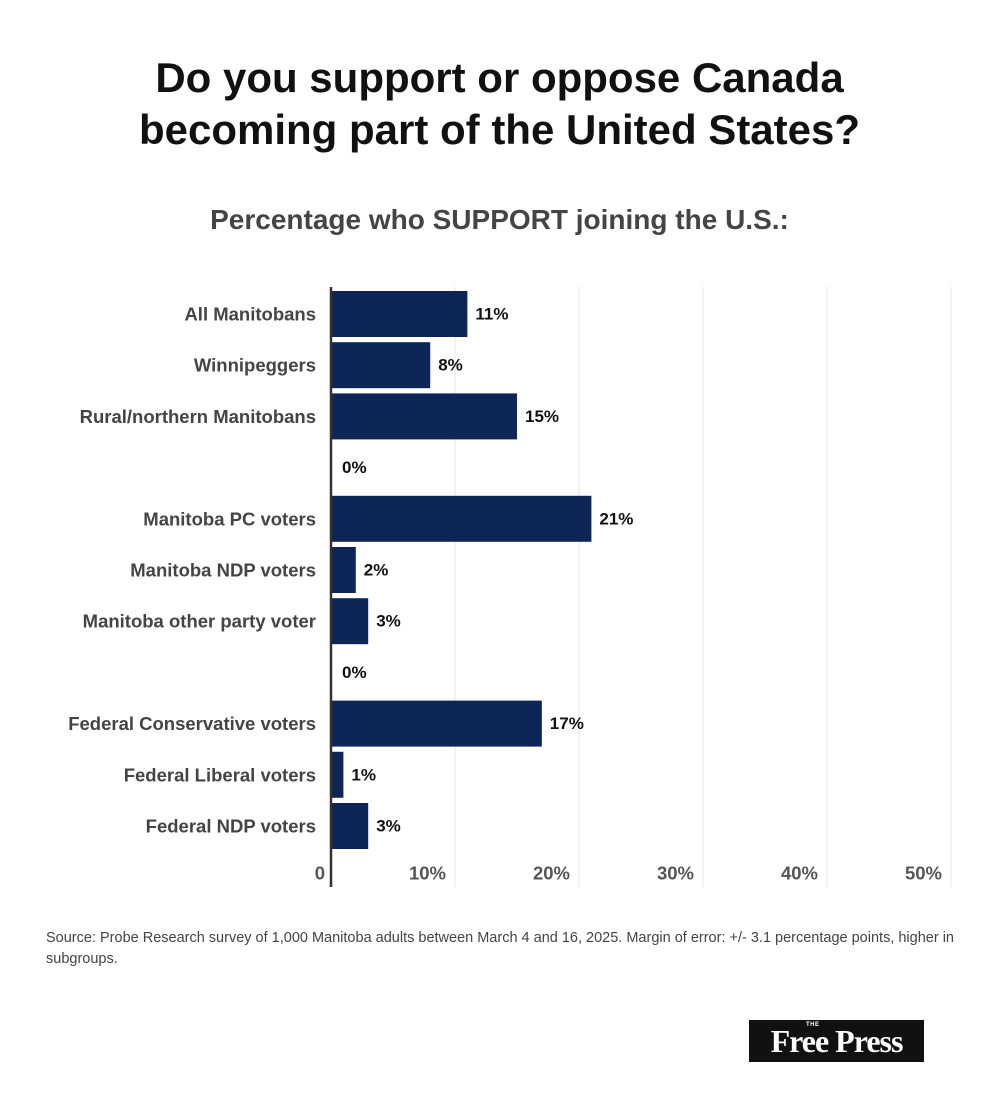 The image size is (999, 1095). I want to click on category-label: Federal NDP voters, so click(231, 826).